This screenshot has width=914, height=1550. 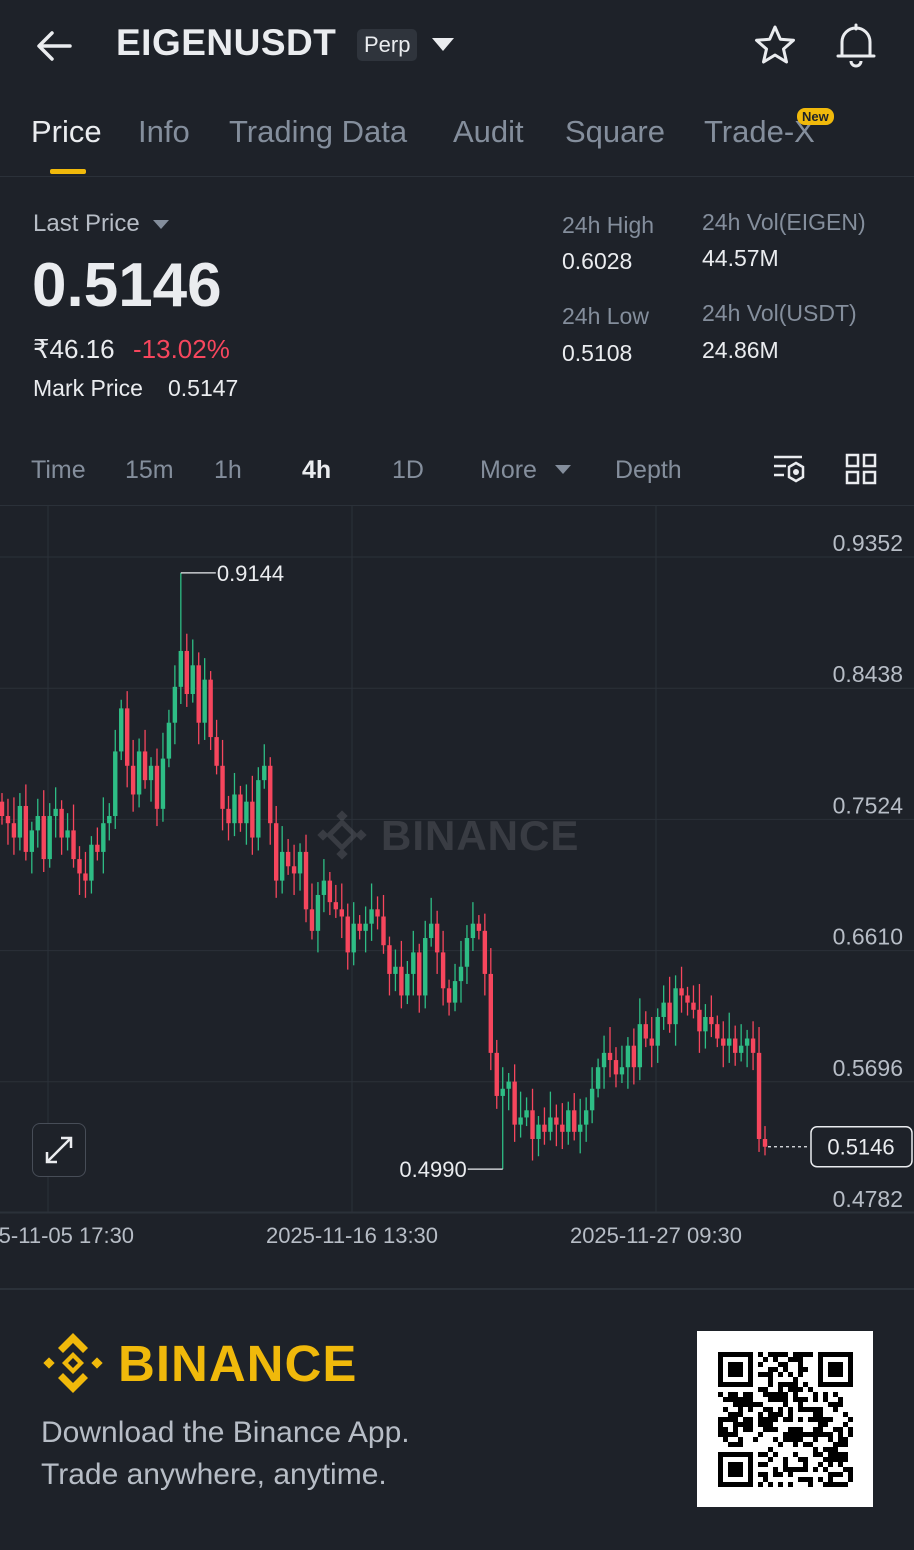 I want to click on symbol-dropdown-icon, so click(x=443, y=44).